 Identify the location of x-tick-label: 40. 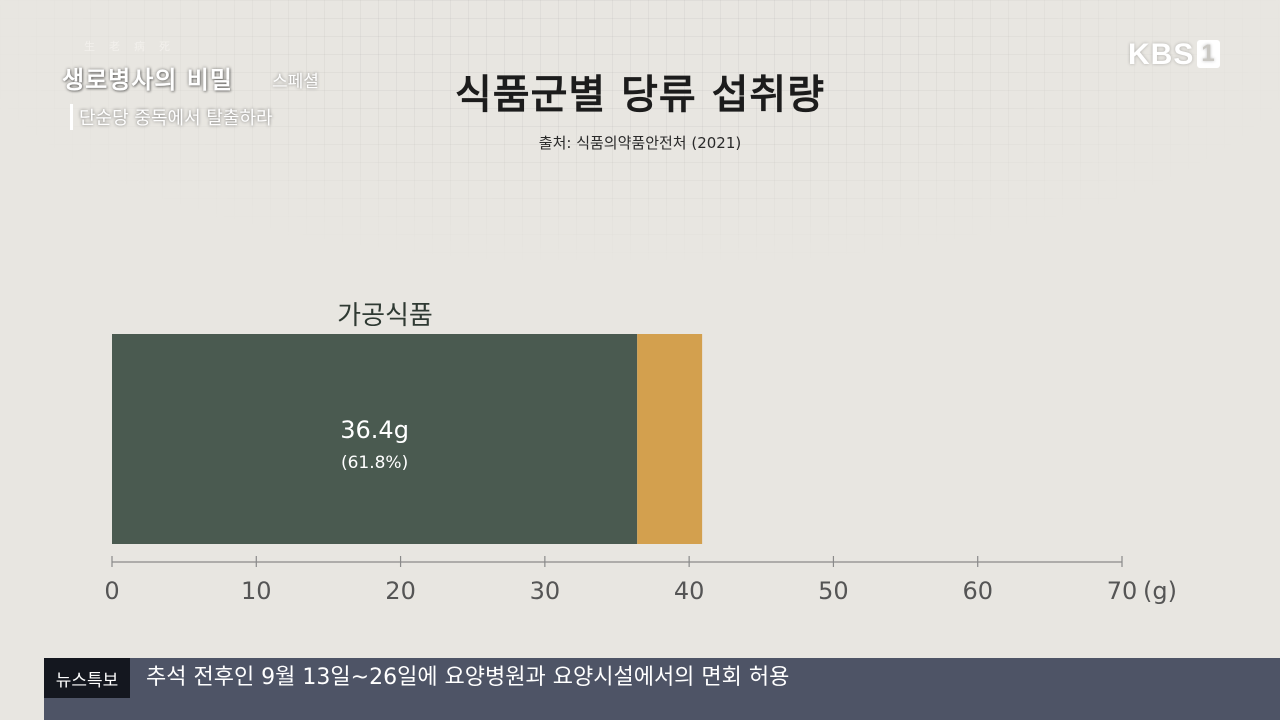
(689, 591).